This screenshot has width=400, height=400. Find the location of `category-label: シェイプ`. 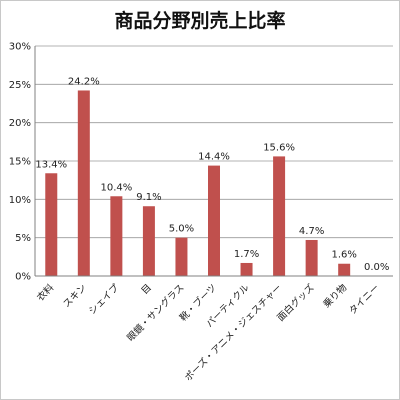

category-label: シェイプ is located at coordinates (104, 299).